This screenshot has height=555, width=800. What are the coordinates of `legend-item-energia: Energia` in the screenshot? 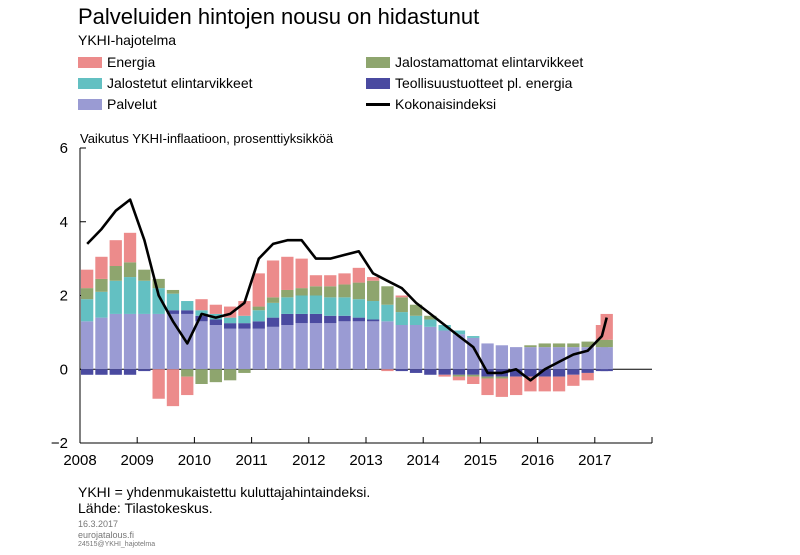 It's located at (116, 62).